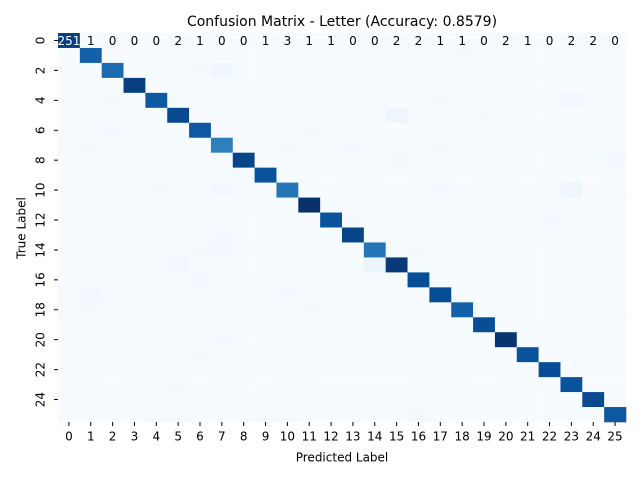 This screenshot has width=640, height=480. Describe the element at coordinates (614, 437) in the screenshot. I see `x-tick-label: 25` at that location.